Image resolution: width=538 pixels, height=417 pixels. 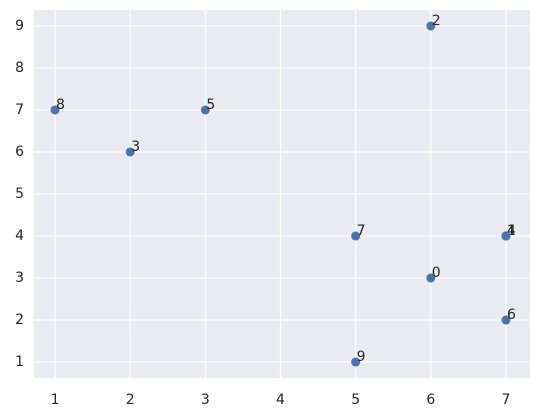 I want to click on x-tick-label: 6, so click(x=430, y=400).